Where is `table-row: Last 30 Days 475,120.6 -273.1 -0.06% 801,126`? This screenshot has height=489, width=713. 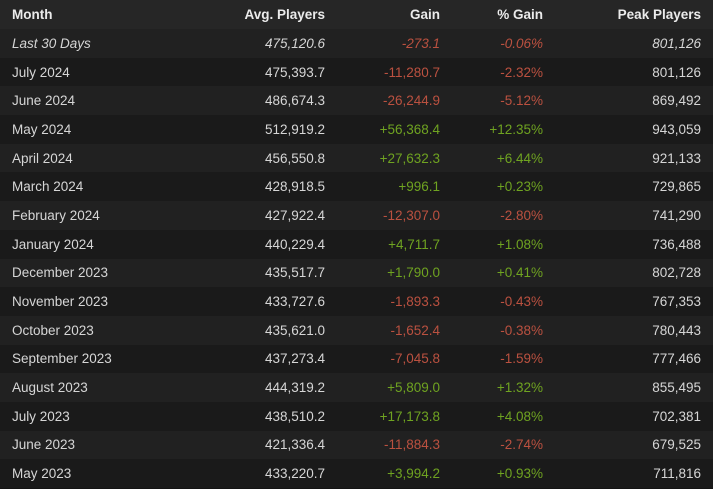
table-row: Last 30 Days 475,120.6 -273.1 -0.06% 801,126 is located at coordinates (356, 43).